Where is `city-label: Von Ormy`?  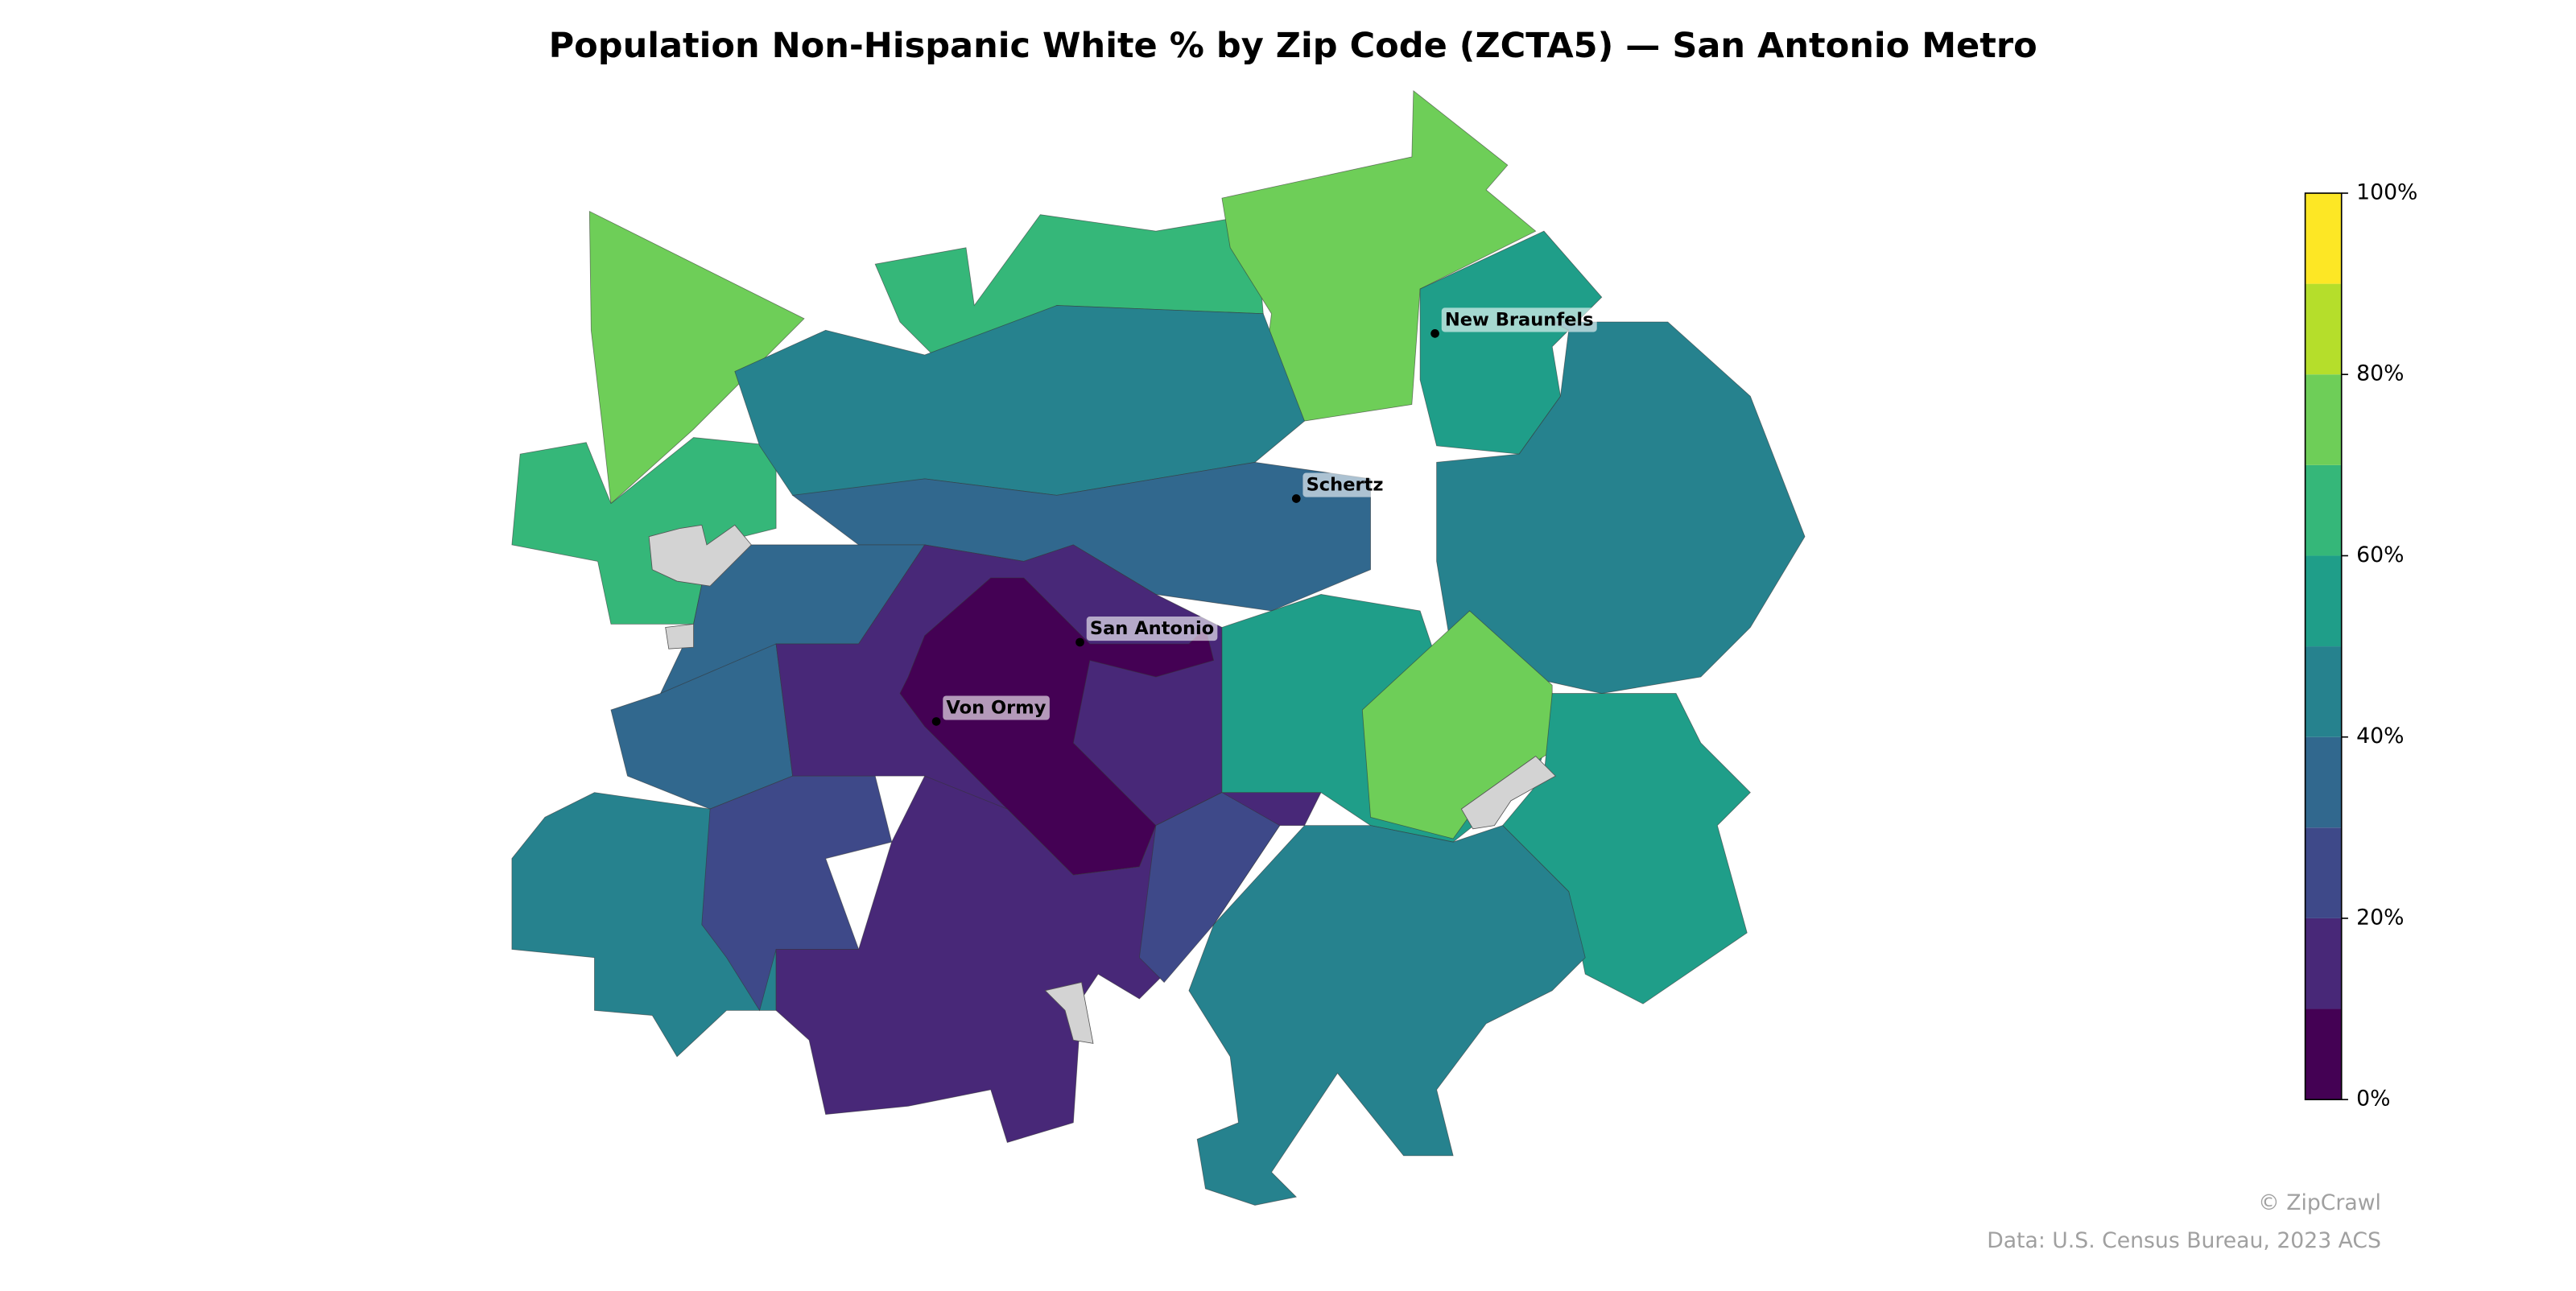 city-label: Von Ormy is located at coordinates (996, 708).